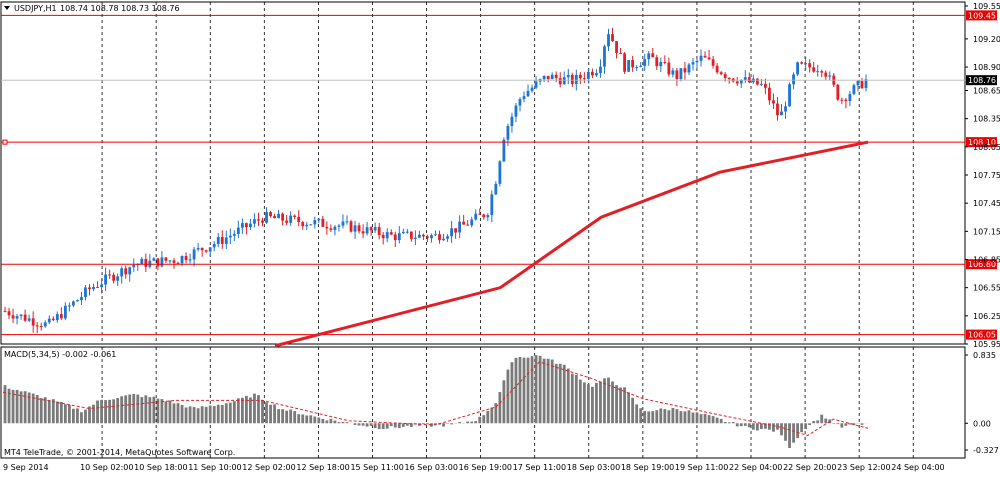 This screenshot has height=480, width=1000. Describe the element at coordinates (7, 8) in the screenshot. I see `triangle-down-icon` at that location.